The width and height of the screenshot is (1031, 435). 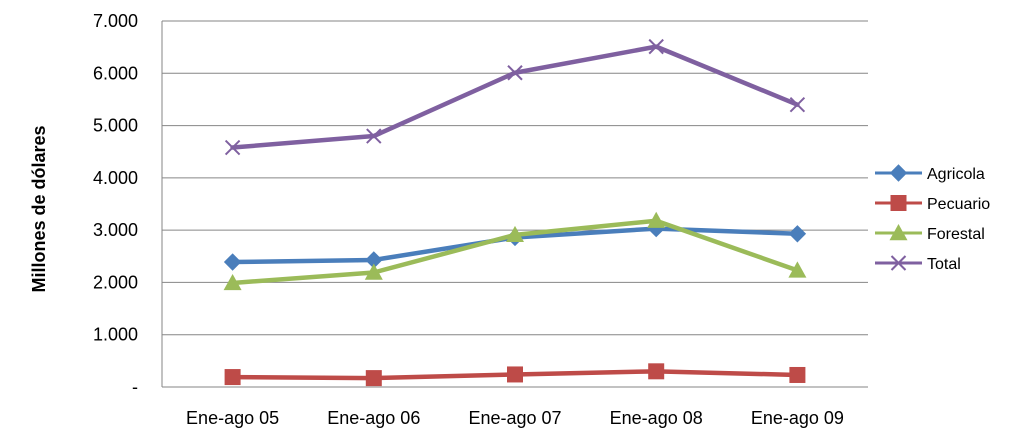 I want to click on y-tick-label: 5.000, so click(x=115, y=126).